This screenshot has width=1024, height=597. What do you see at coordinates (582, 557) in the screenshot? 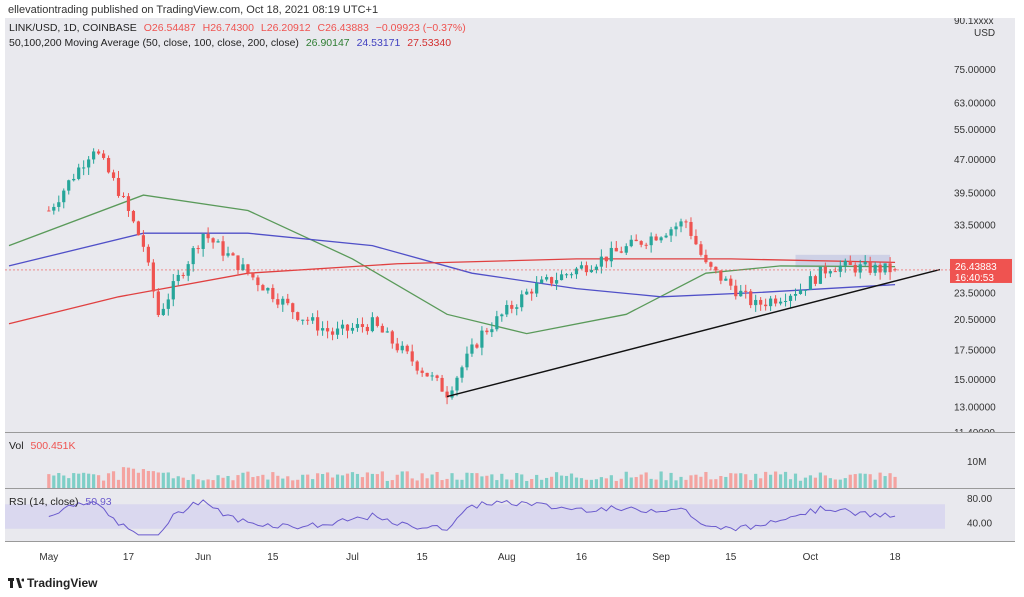
I see `time-tick-label: 16` at bounding box center [582, 557].